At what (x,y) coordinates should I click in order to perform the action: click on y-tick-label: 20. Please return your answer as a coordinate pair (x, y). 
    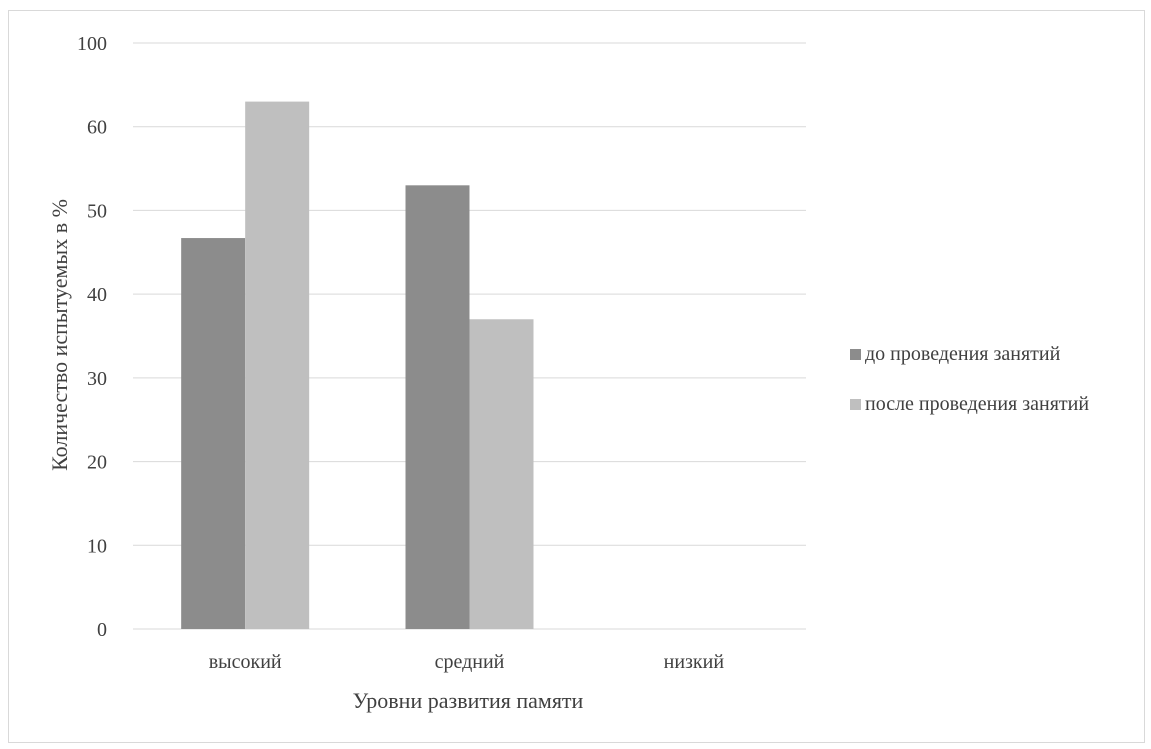
    Looking at the image, I should click on (97, 463).